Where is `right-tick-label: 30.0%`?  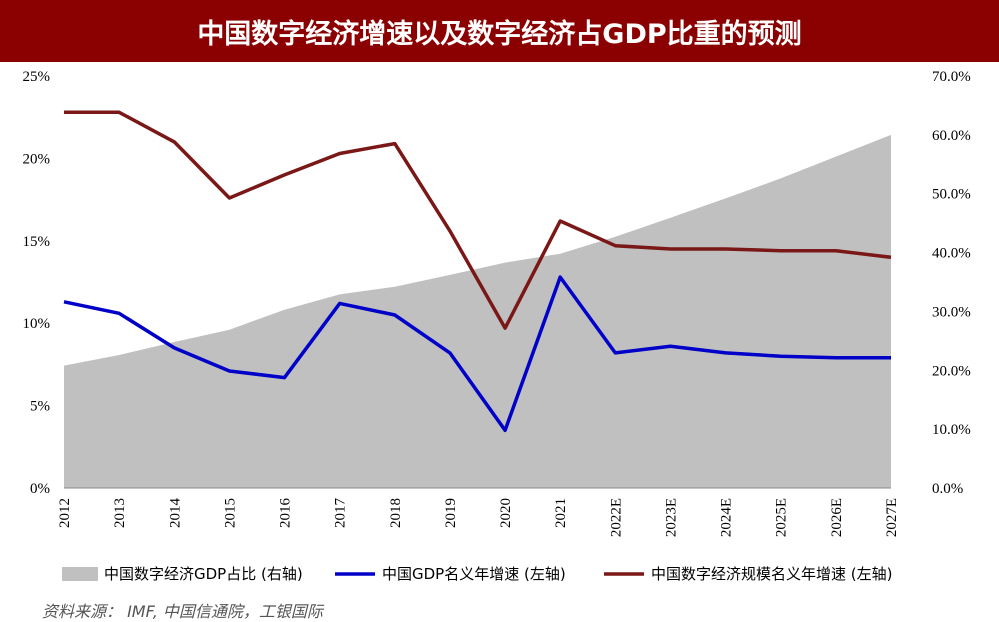 right-tick-label: 30.0% is located at coordinates (951, 312).